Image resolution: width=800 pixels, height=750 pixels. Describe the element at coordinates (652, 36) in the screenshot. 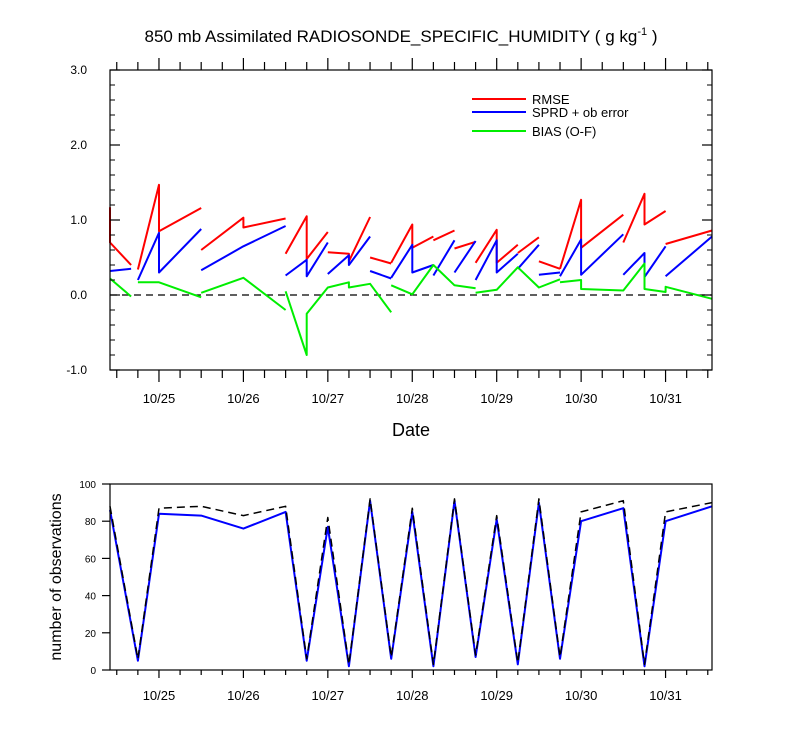

I see `chart-title-end: )` at that location.